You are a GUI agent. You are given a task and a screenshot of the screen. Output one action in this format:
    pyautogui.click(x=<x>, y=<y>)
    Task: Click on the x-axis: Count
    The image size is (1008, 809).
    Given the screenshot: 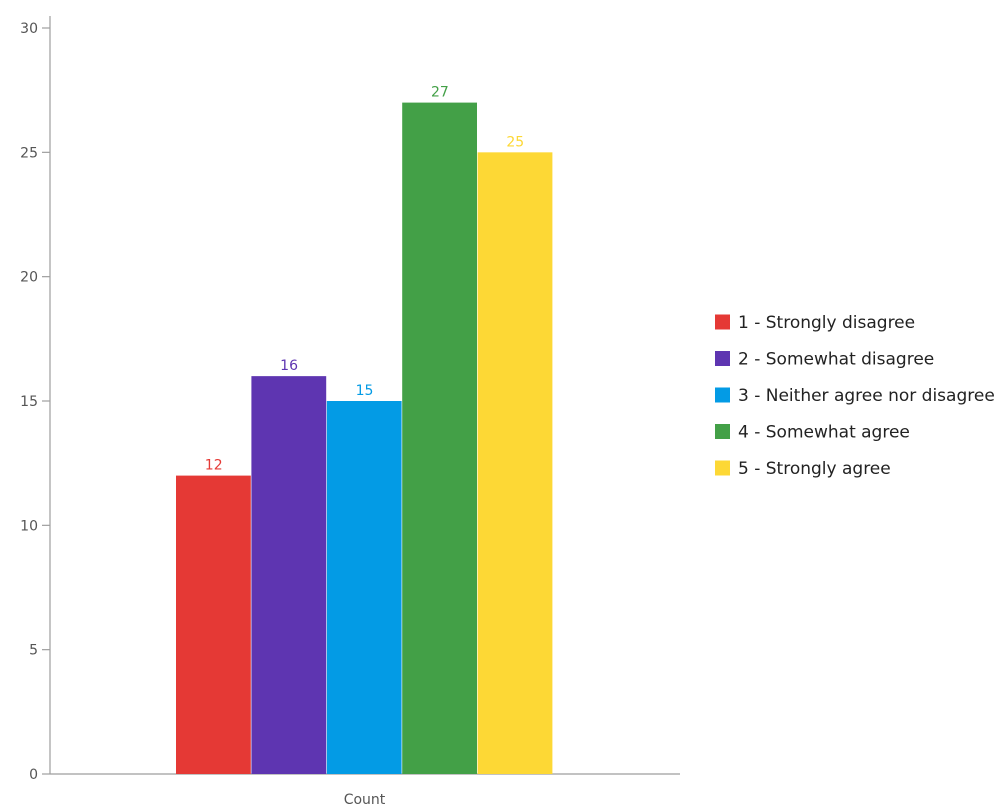 What is the action you would take?
    pyautogui.click(x=365, y=790)
    